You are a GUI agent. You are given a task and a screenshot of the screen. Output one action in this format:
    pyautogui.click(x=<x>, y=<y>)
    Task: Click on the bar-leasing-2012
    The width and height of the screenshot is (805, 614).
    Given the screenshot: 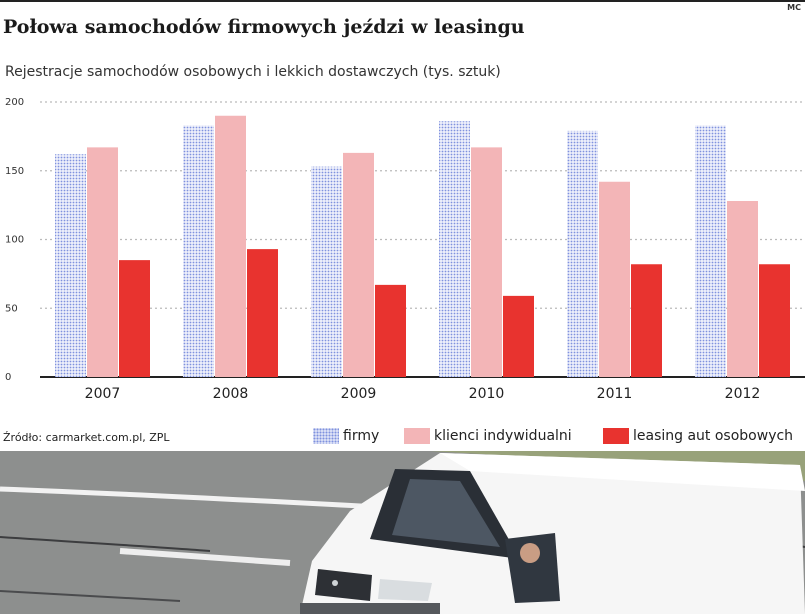 What is the action you would take?
    pyautogui.click(x=774, y=320)
    